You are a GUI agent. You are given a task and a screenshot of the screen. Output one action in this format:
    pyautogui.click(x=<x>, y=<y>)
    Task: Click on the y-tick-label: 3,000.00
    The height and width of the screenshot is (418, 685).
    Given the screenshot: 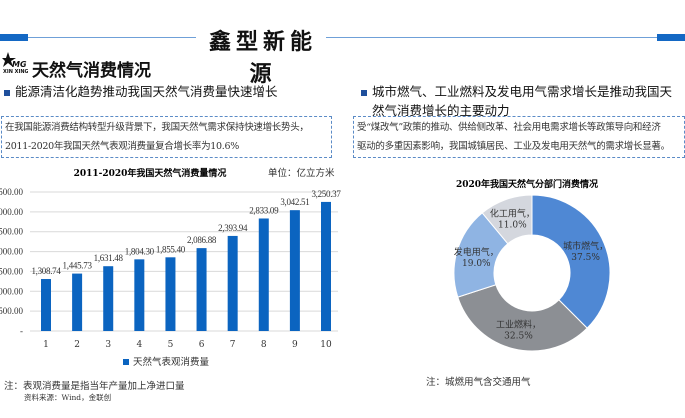 What is the action you would take?
    pyautogui.click(x=12, y=212)
    